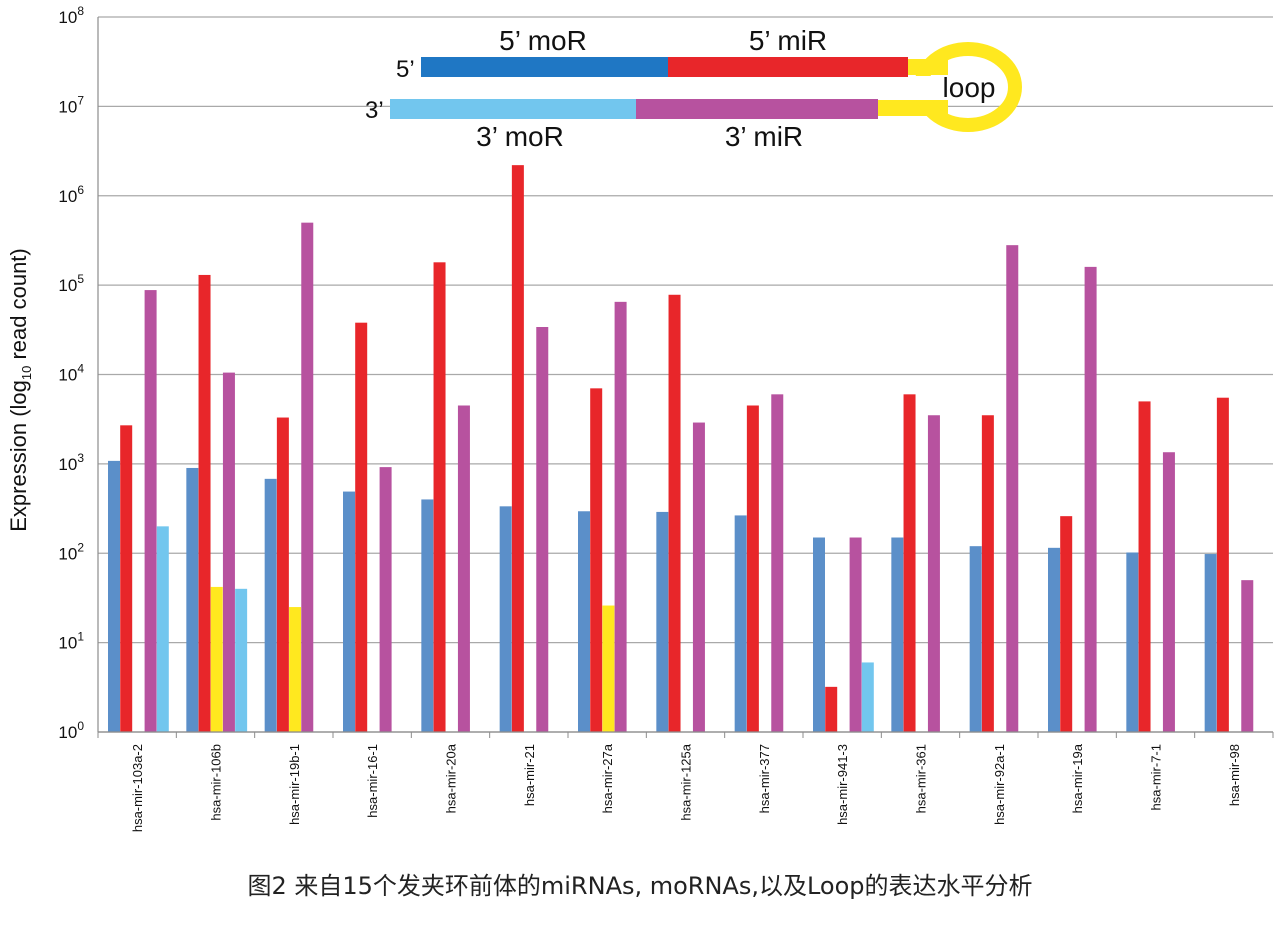  What do you see at coordinates (788, 40) in the screenshot?
I see `five-miR-label: 5’ miR` at bounding box center [788, 40].